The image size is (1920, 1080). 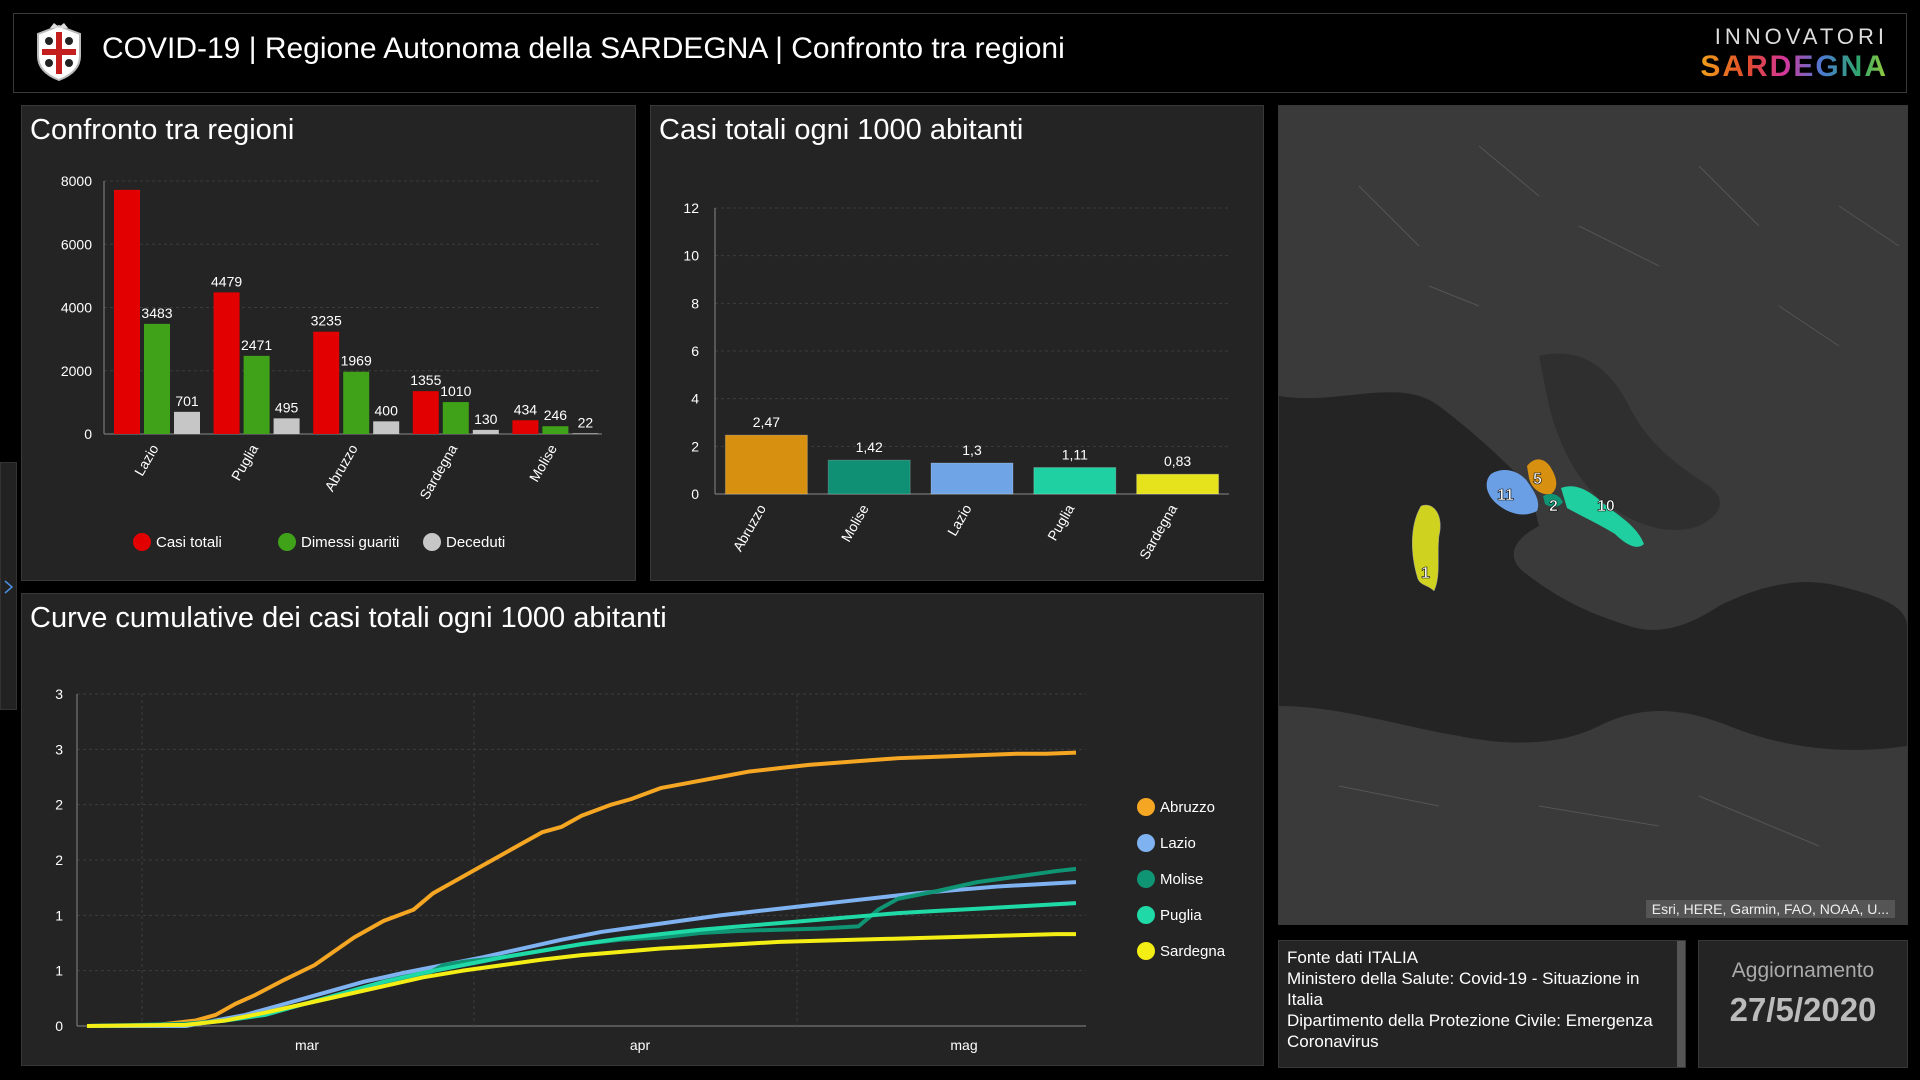 What do you see at coordinates (486, 419) in the screenshot?
I see `bar-value-label: 130` at bounding box center [486, 419].